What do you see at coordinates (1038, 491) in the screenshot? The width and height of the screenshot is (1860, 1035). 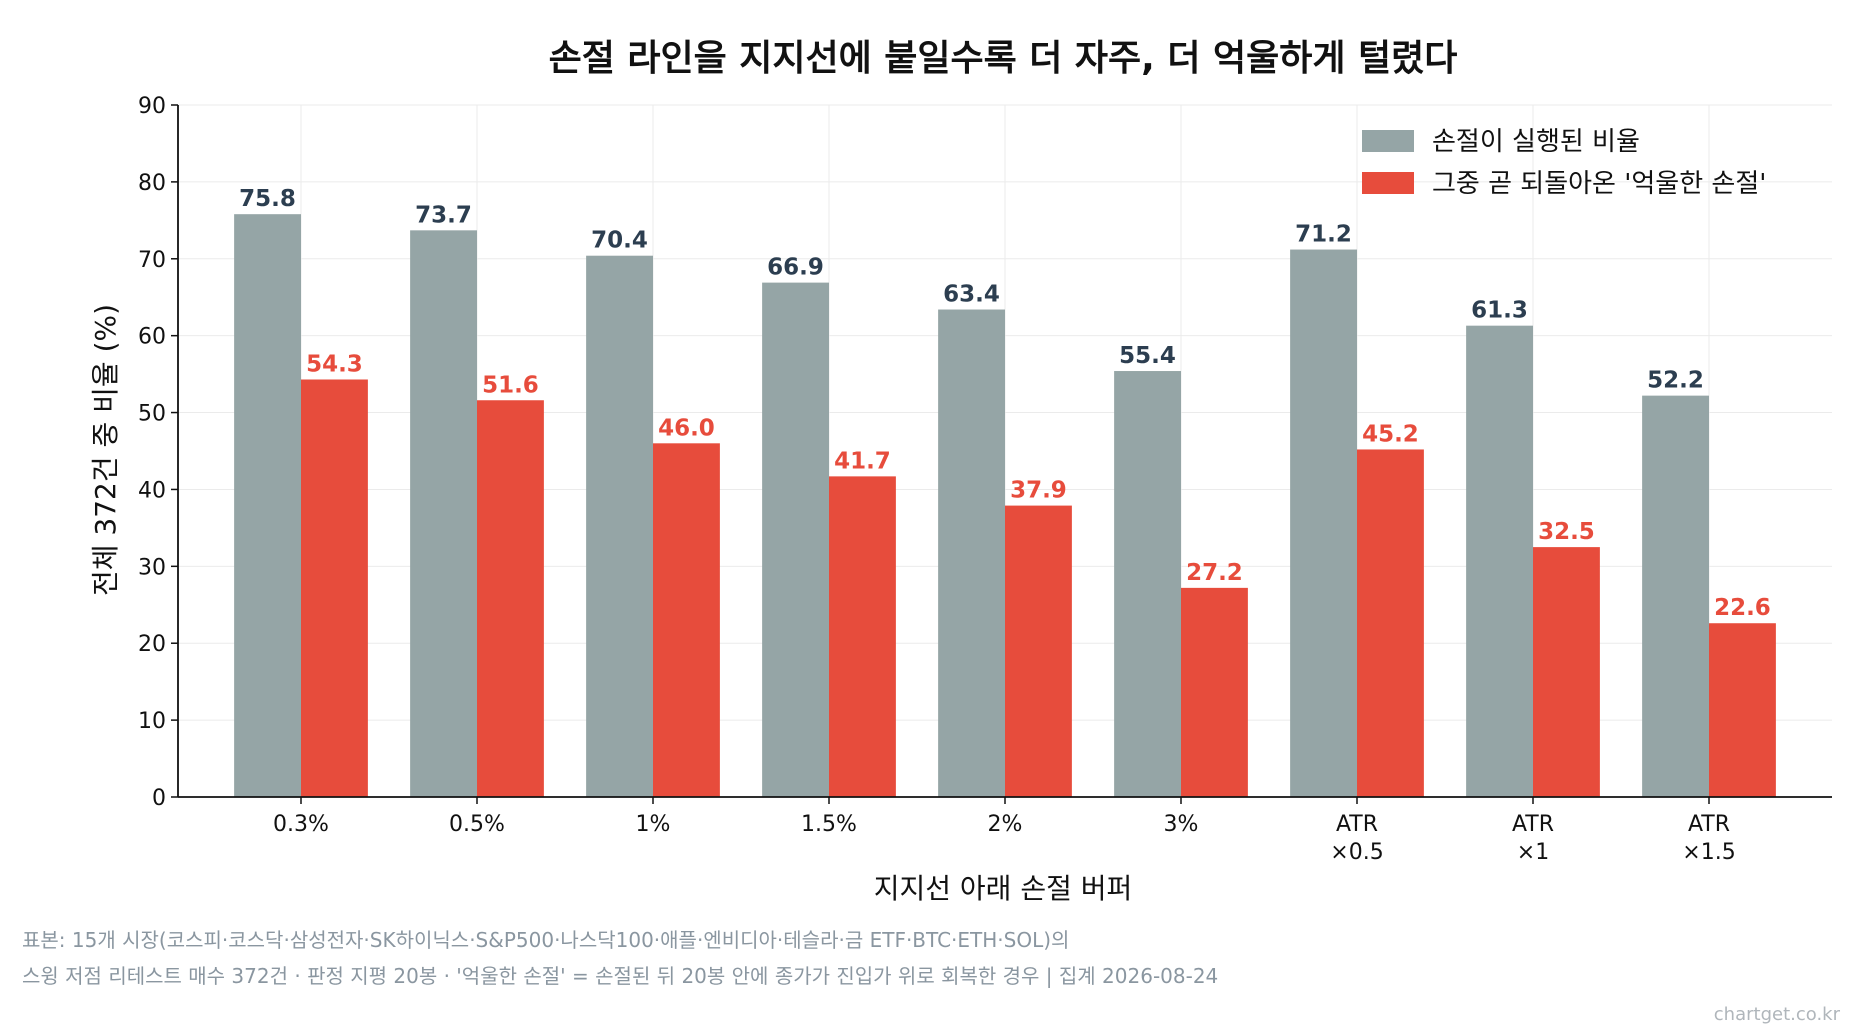 I see `data-label: 37.9` at bounding box center [1038, 491].